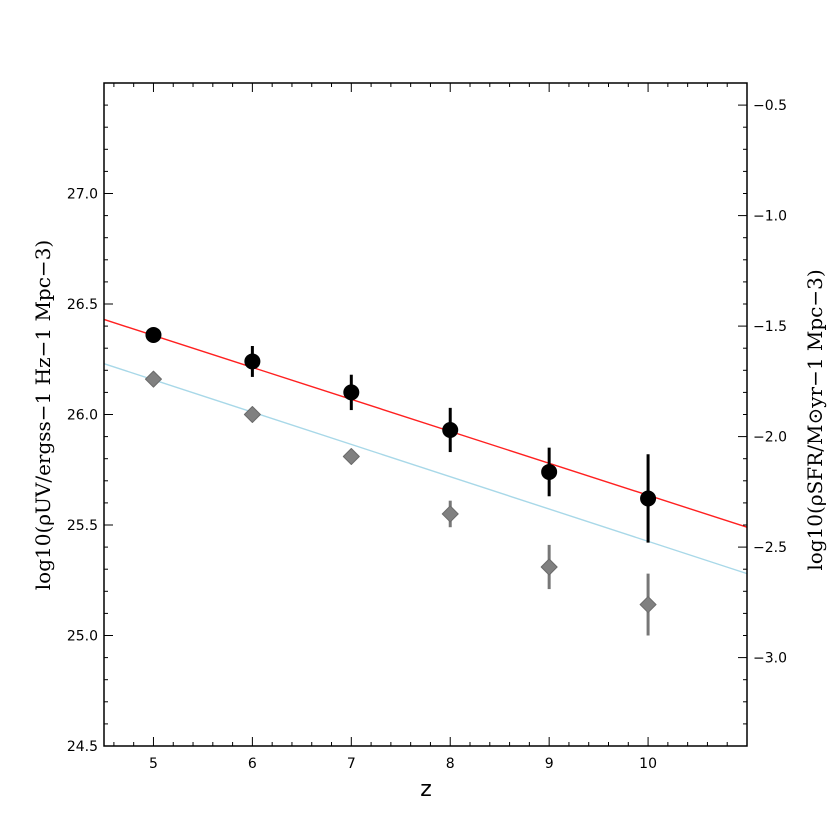 This screenshot has width=830, height=830. I want to click on y-tick-label-left: 26.0, so click(82, 416).